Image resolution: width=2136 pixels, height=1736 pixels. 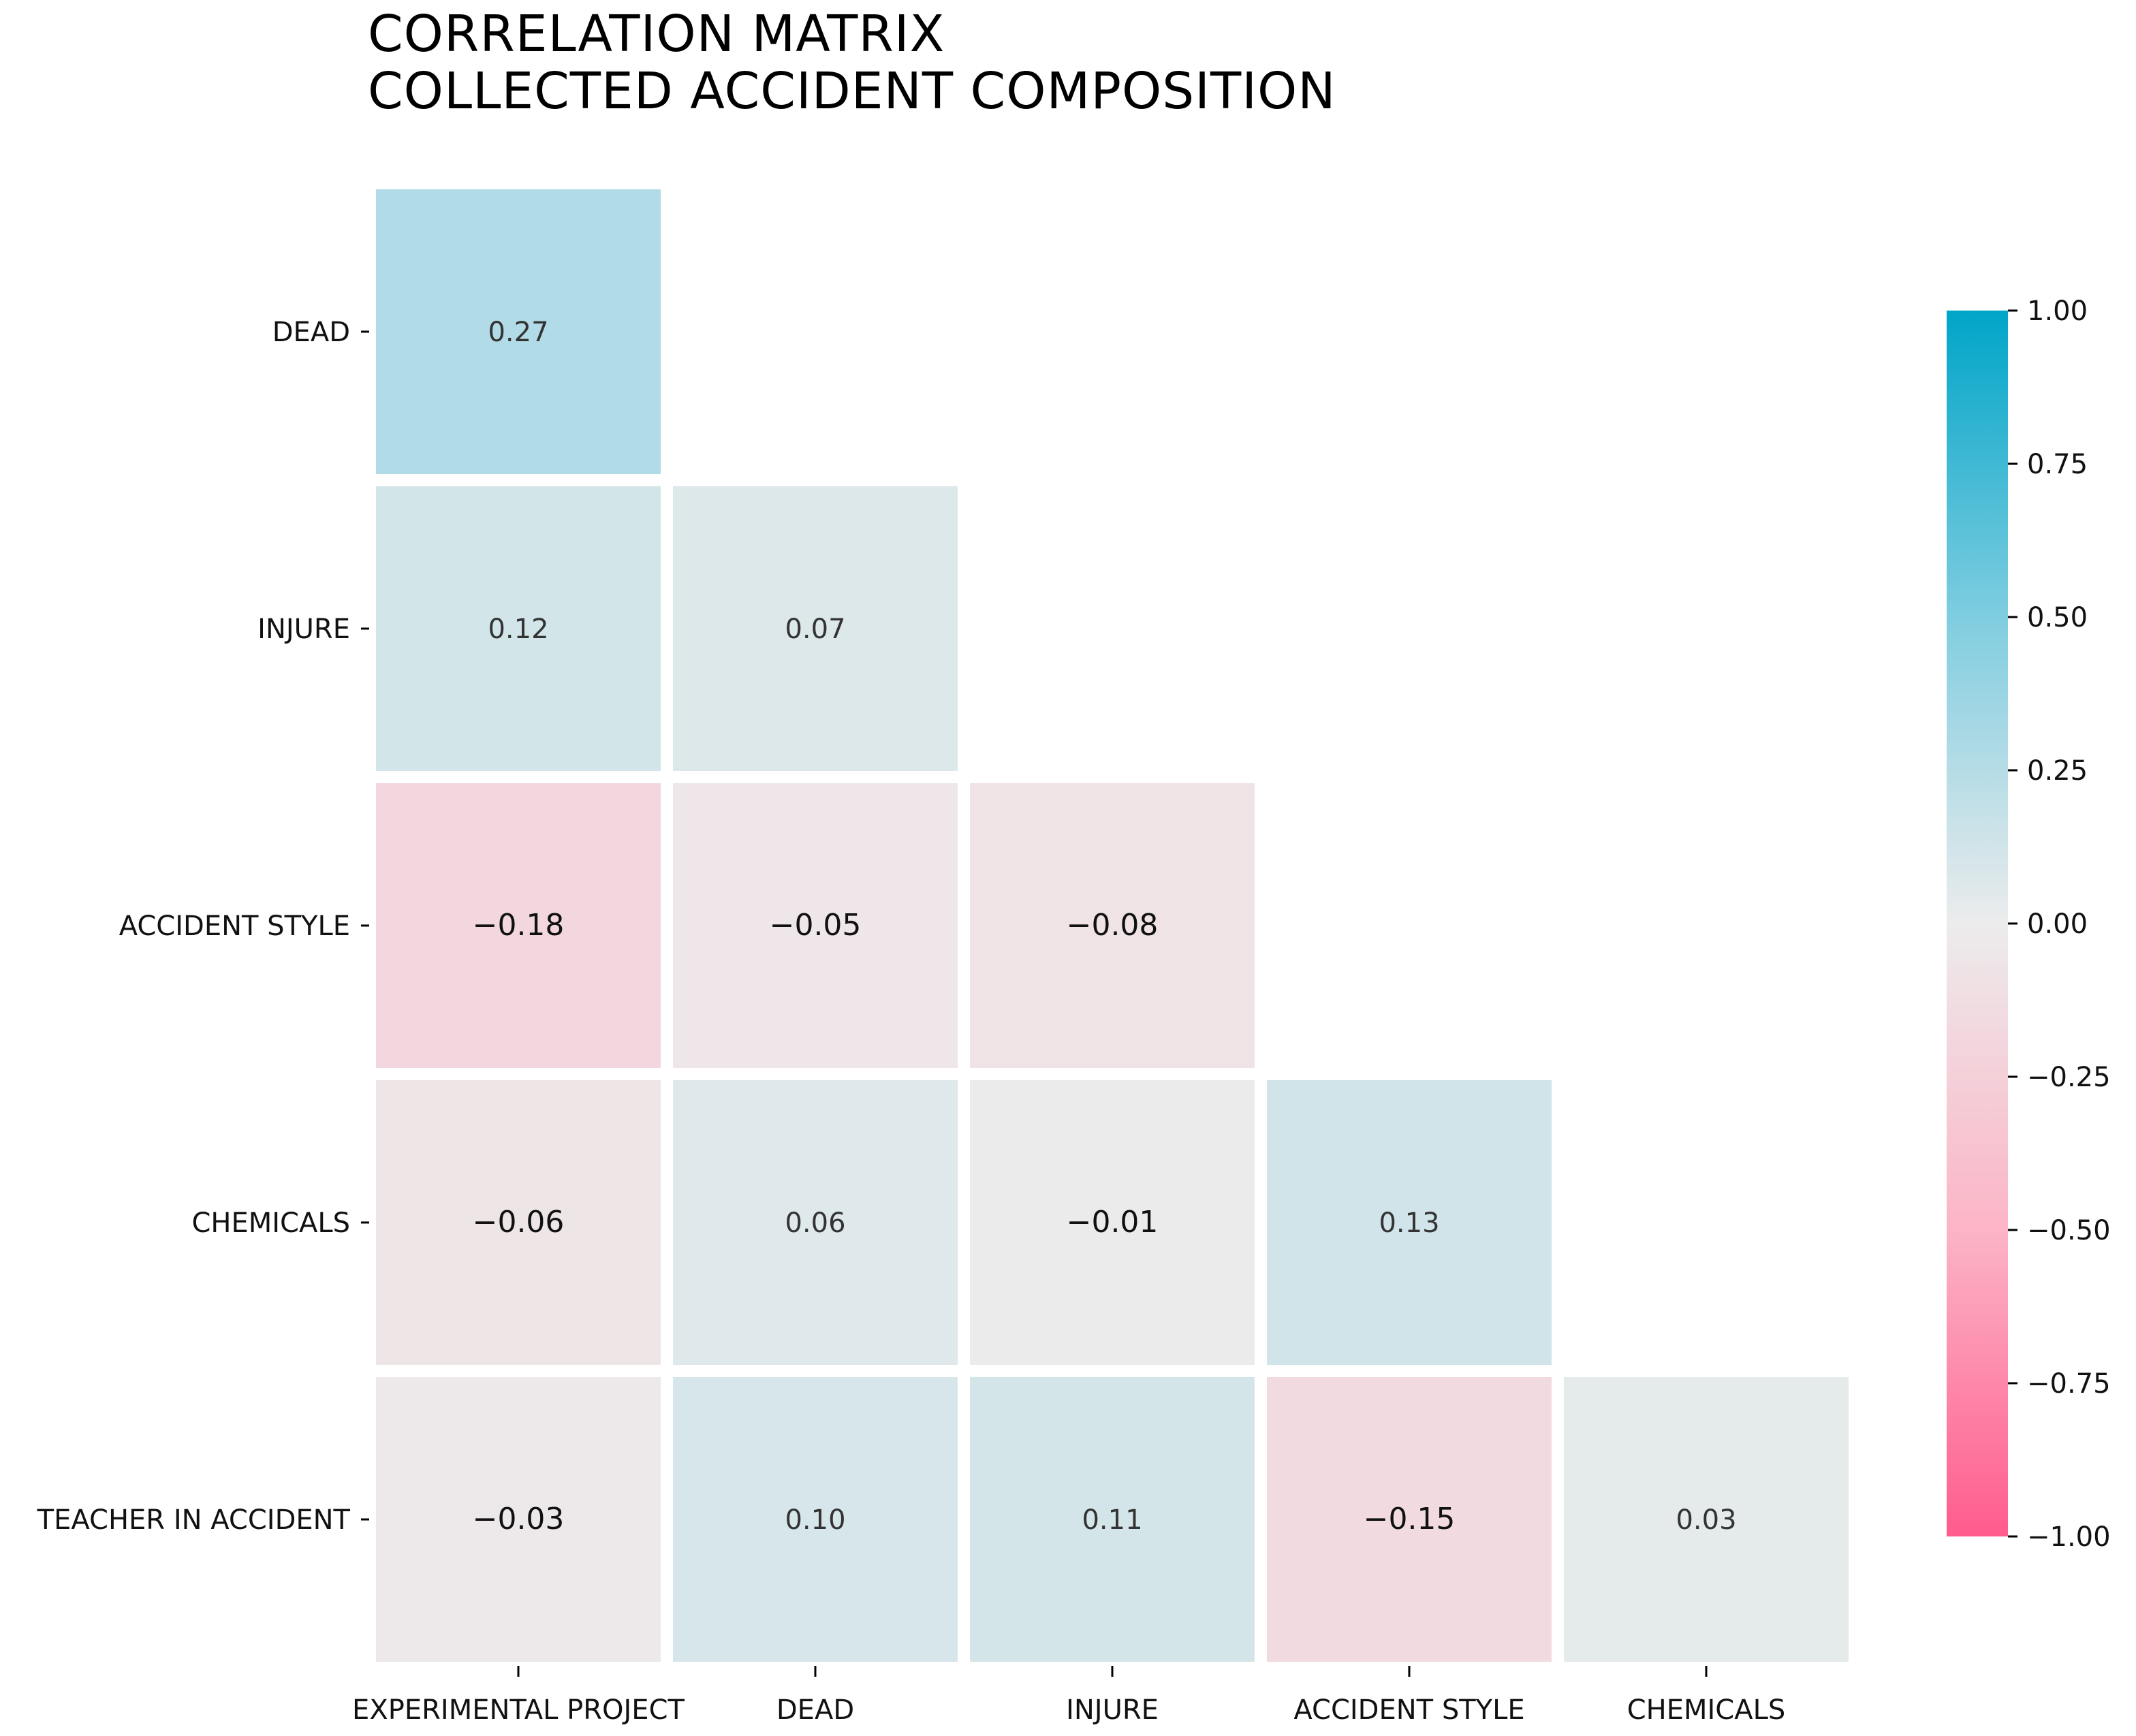 I want to click on x-tick-label: ACCIDENT STYLE, so click(x=1408, y=1710).